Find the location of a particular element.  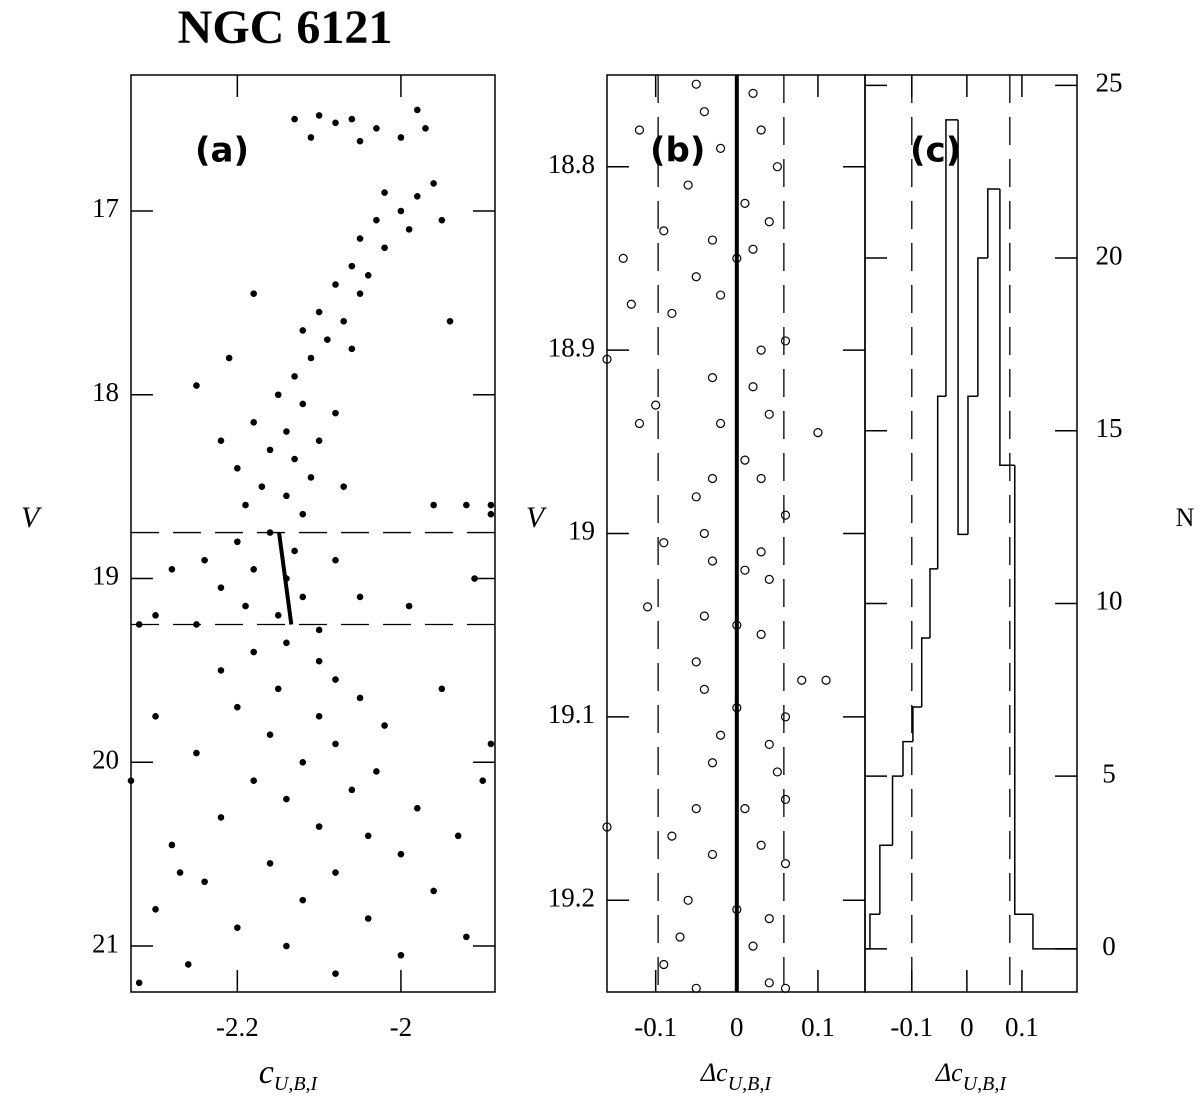

x-axis-label-sub: U,B,I is located at coordinates (750, 1084).